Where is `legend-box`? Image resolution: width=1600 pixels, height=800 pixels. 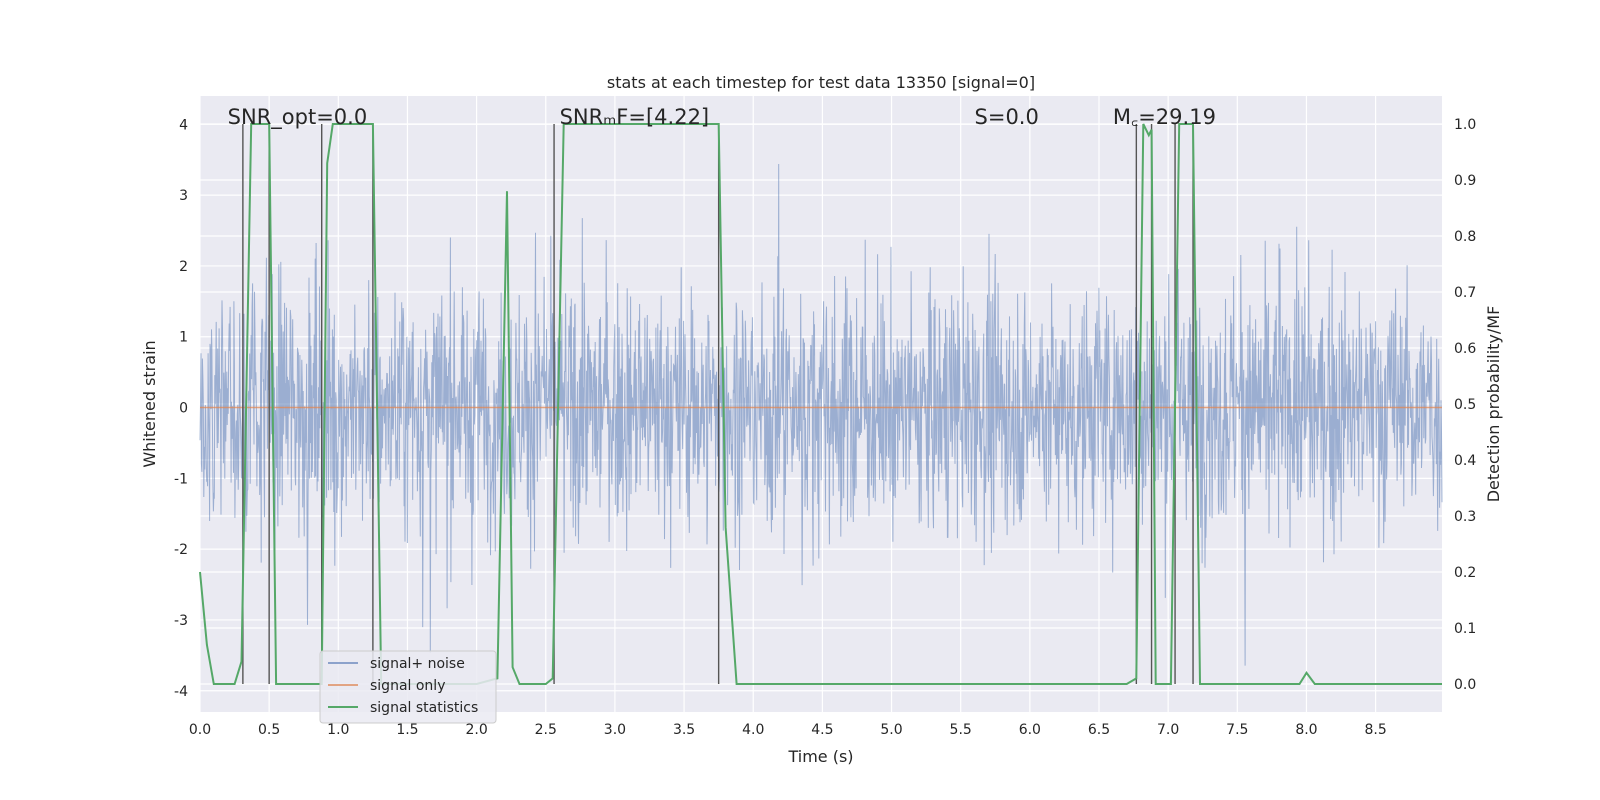
legend-box is located at coordinates (408, 687).